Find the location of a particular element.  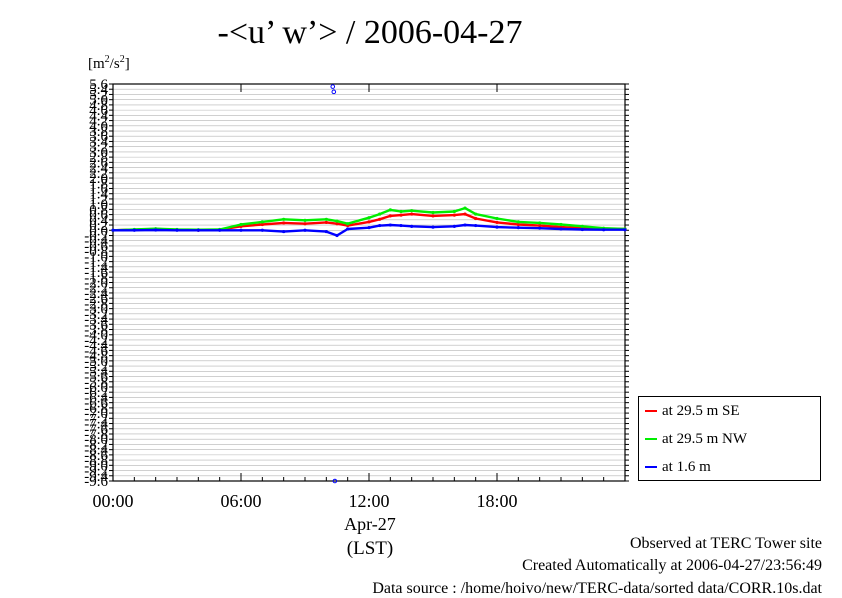

unit-label-open: [m is located at coordinates (96, 64).